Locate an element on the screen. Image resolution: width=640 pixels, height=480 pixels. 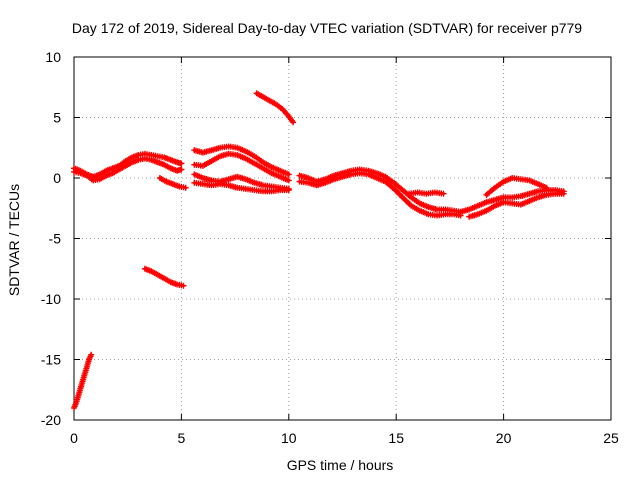
x-tick-label: 5 is located at coordinates (182, 438).